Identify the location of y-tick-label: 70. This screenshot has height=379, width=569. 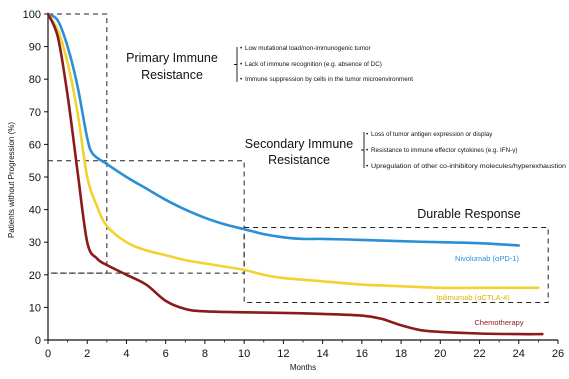
(35, 113).